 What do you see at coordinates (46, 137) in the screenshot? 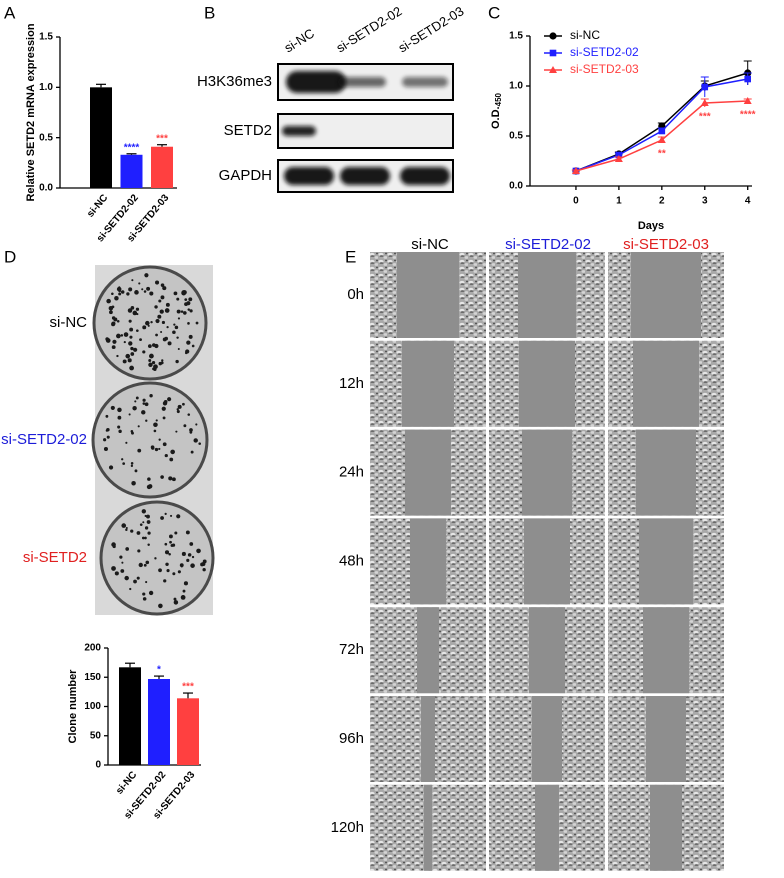
I see `y-tick-label: 0.5` at bounding box center [46, 137].